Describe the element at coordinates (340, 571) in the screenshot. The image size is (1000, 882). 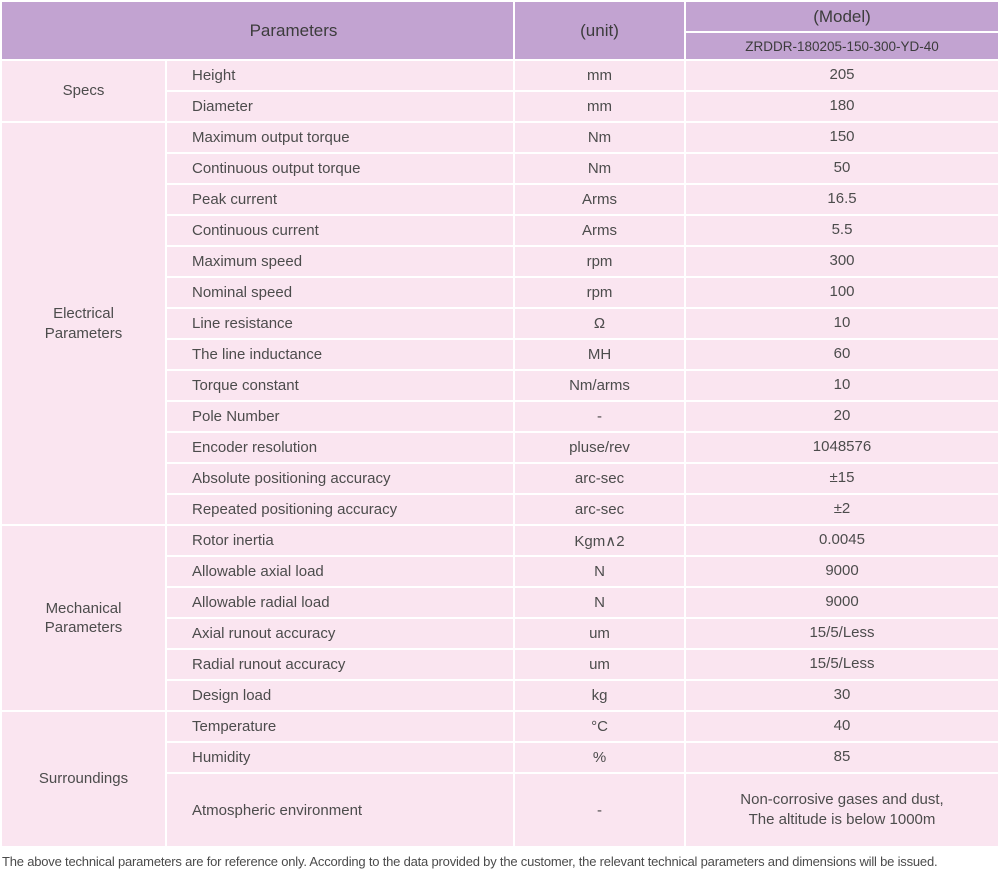
I see `parameter-cell: Allowable axial load` at that location.